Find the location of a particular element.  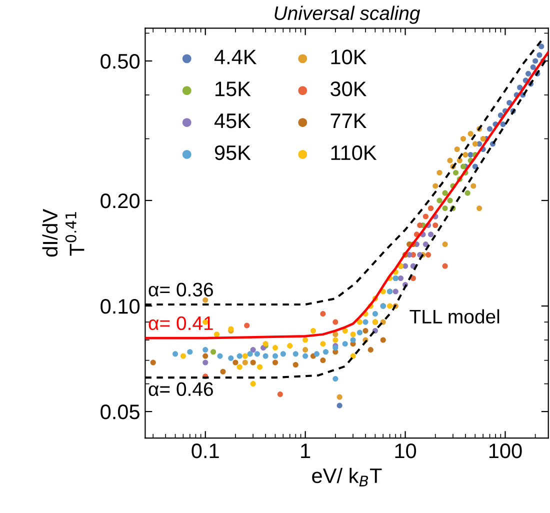

legend-label: 30K is located at coordinates (348, 89).